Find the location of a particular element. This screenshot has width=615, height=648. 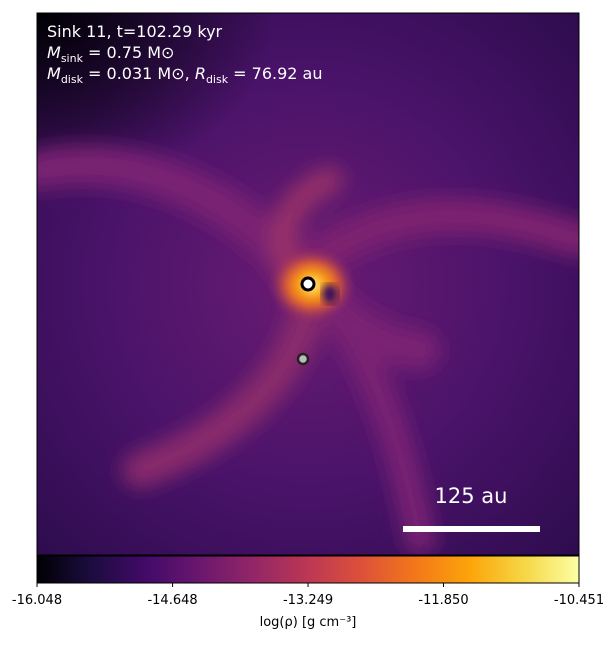

subscript: sink is located at coordinates (72, 58).